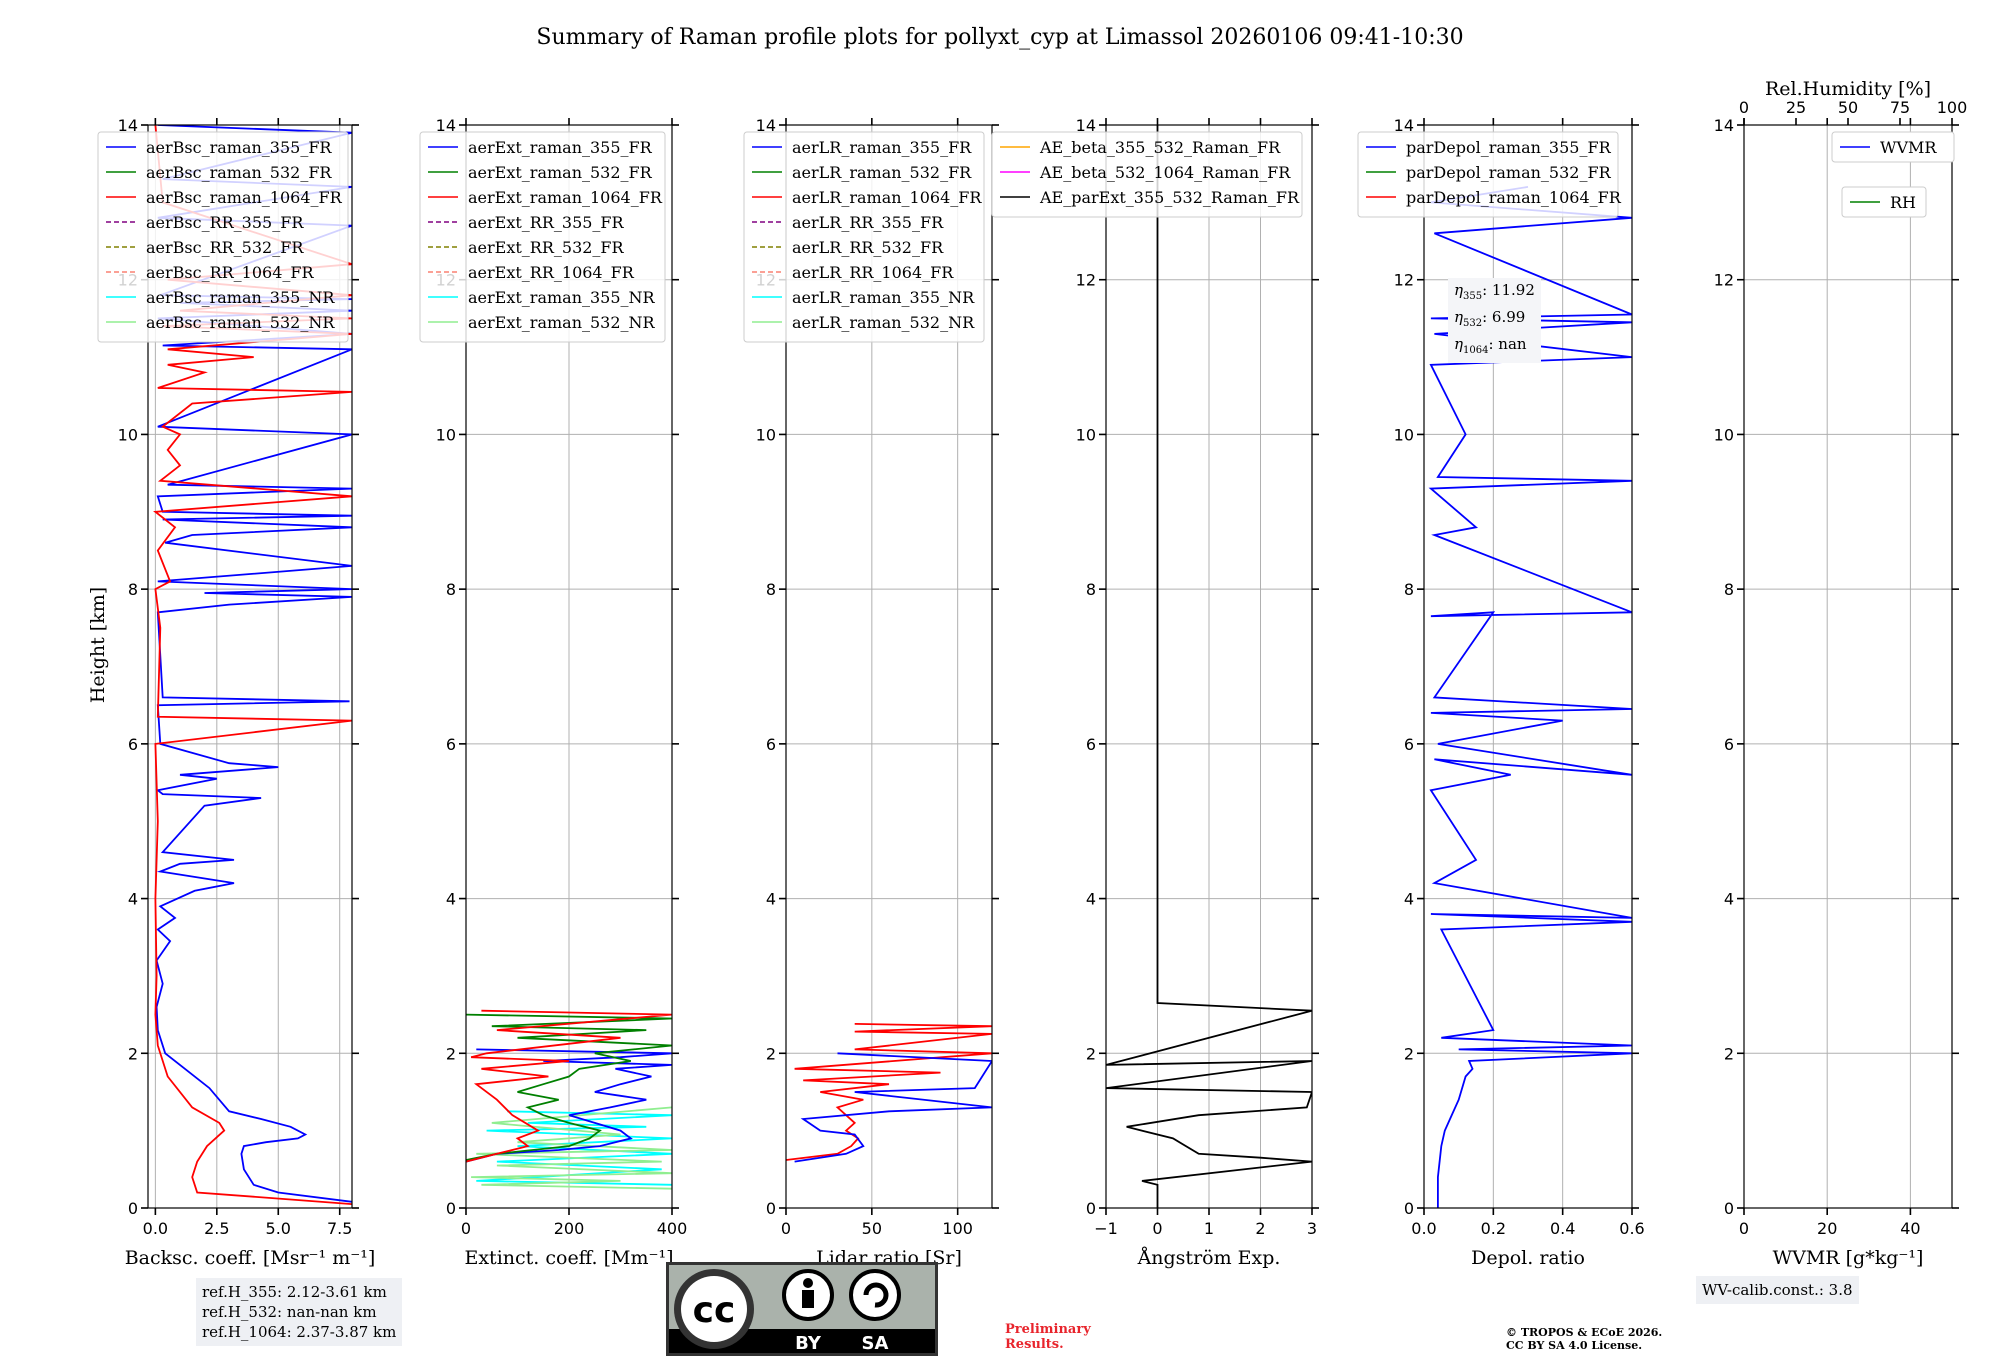 This screenshot has height=1360, width=2000. What do you see at coordinates (225, 222) in the screenshot?
I see `legend-label: aerBsc_RR_355_FR` at bounding box center [225, 222].